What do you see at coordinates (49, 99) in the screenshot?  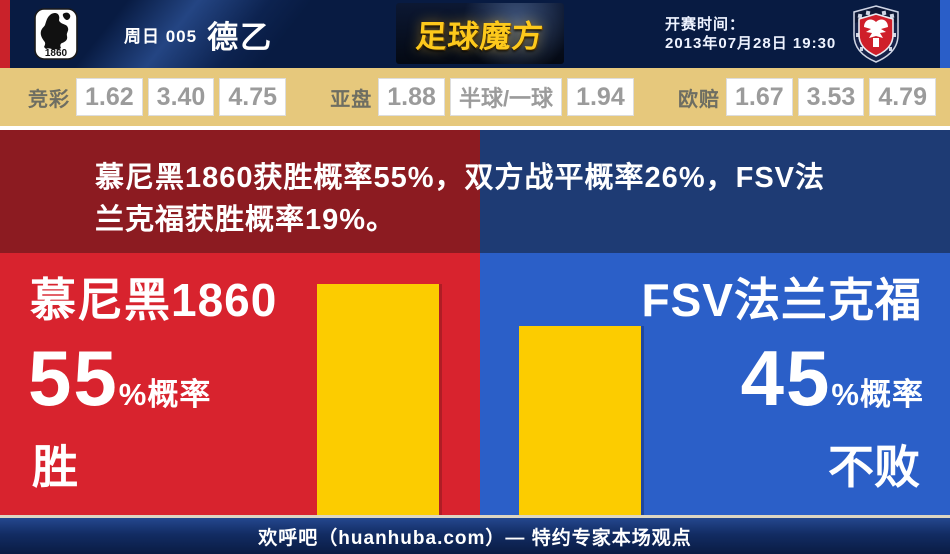 I see `odds-label-jingcai: 竞彩` at bounding box center [49, 99].